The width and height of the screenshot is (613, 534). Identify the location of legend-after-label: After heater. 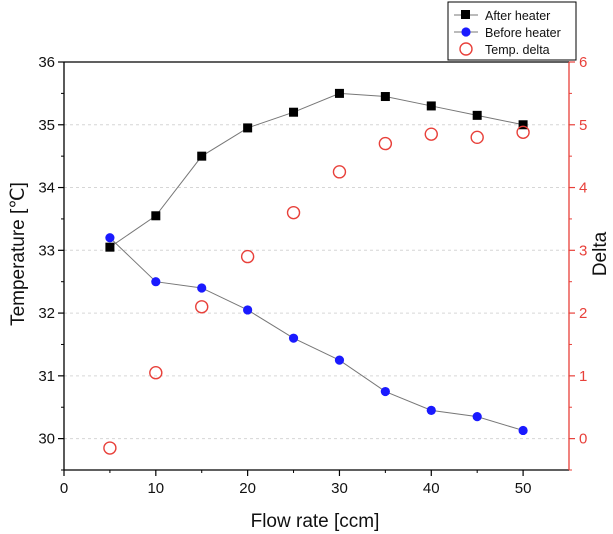
(517, 16).